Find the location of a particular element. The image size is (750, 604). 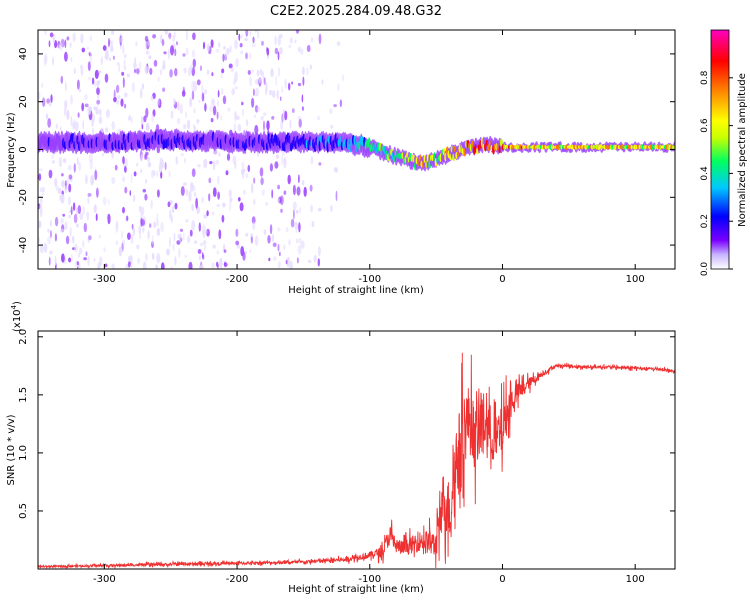

colorbar-tick-label: 0.0 is located at coordinates (705, 269).